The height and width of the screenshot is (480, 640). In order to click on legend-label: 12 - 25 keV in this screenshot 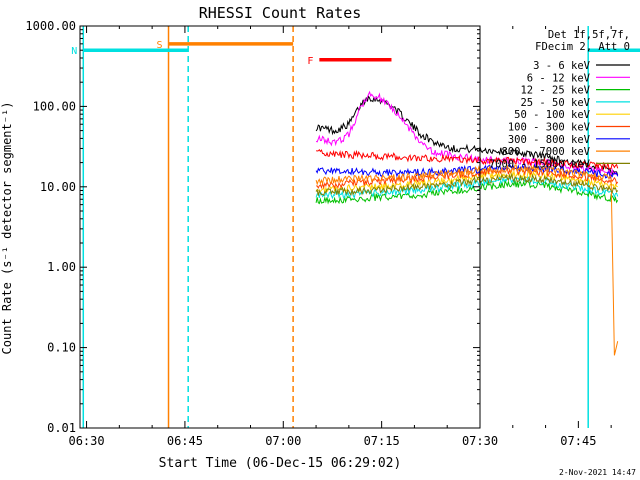, I will do `click(555, 91)`.